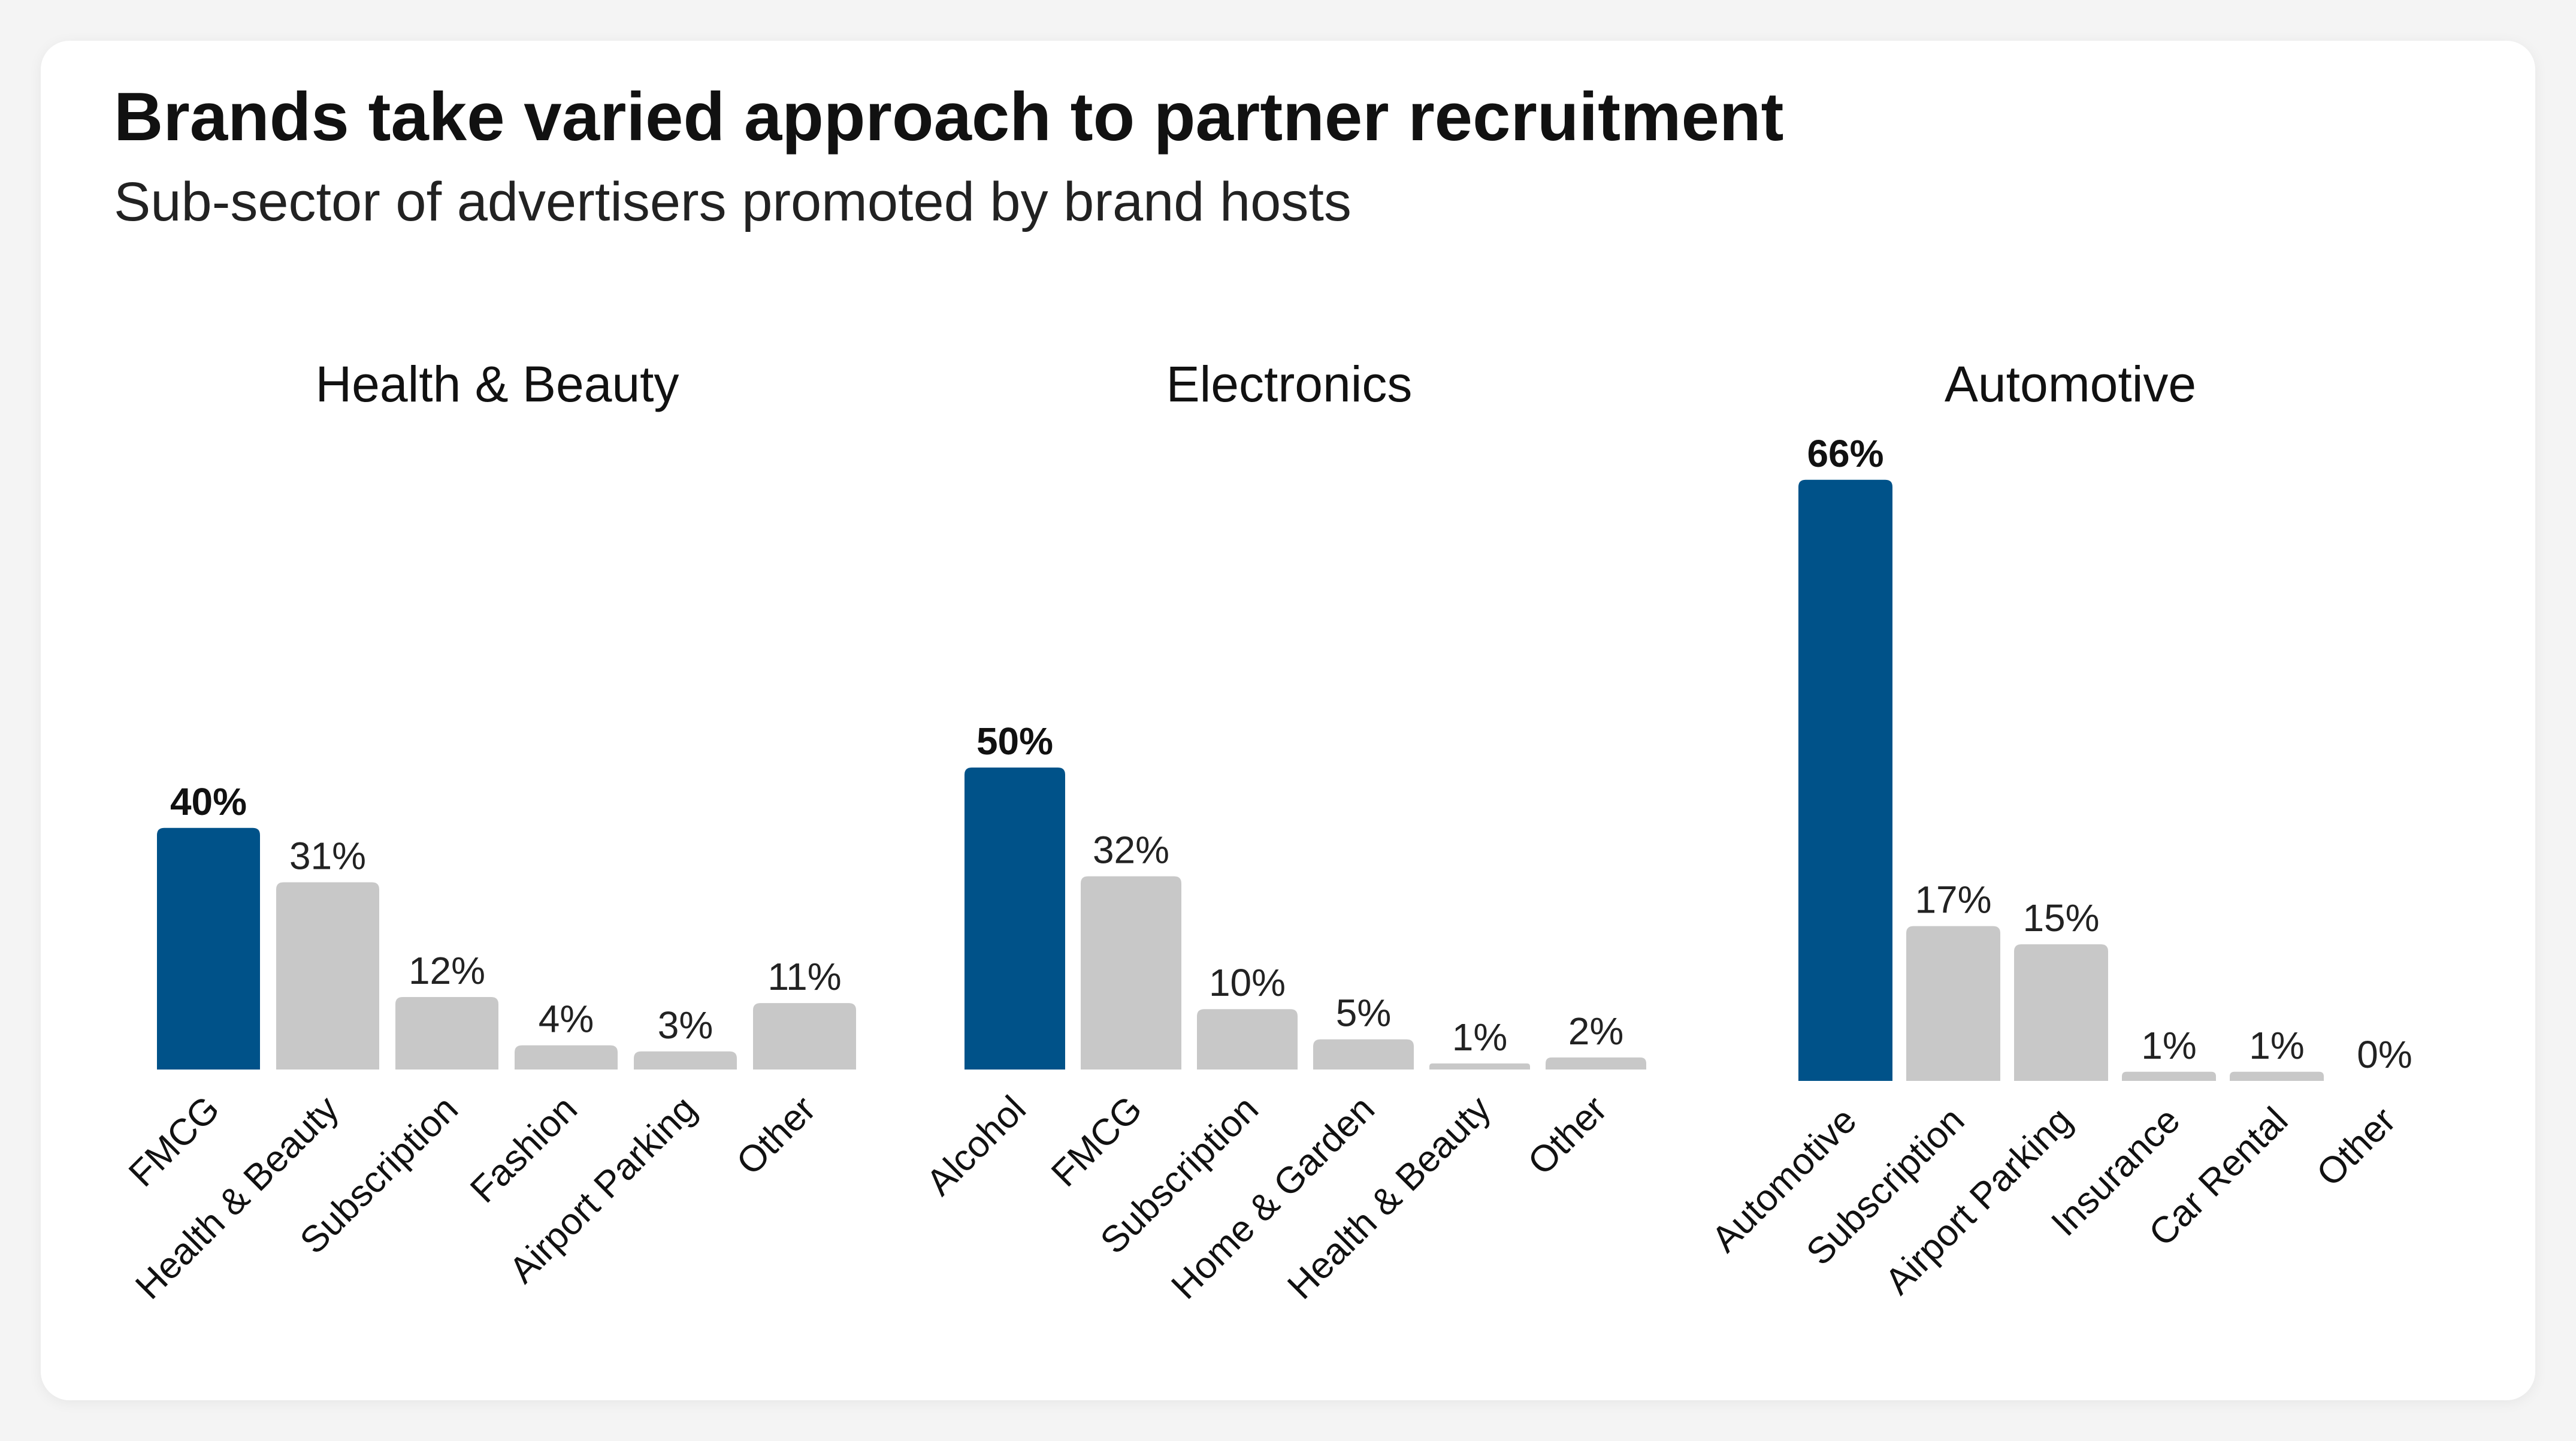  Describe the element at coordinates (1289, 384) in the screenshot. I see `panel-title: Electronics` at that location.